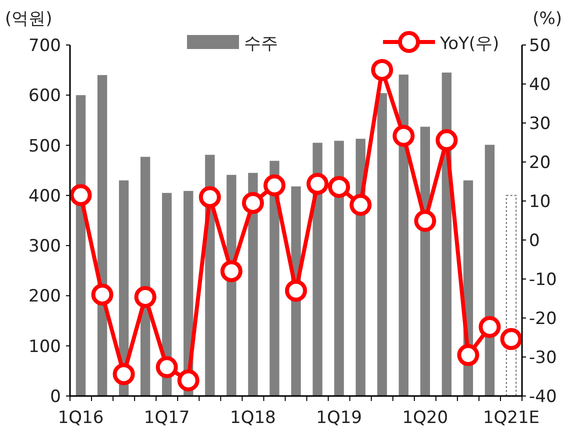  I want to click on y2-tick-label: -10, so click(543, 280).